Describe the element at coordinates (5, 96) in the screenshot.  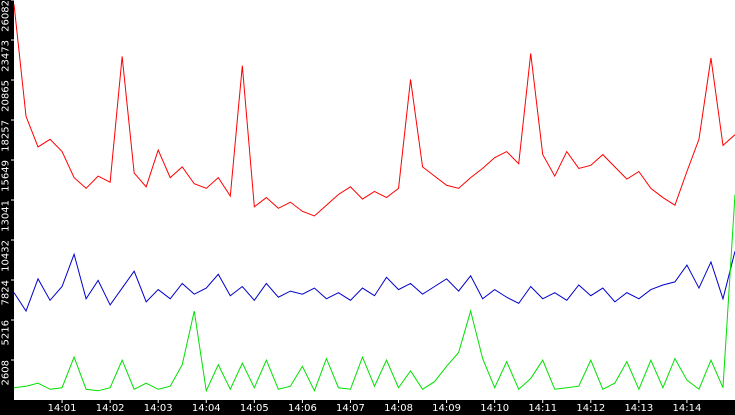
I see `y-tick-label: 20865` at that location.